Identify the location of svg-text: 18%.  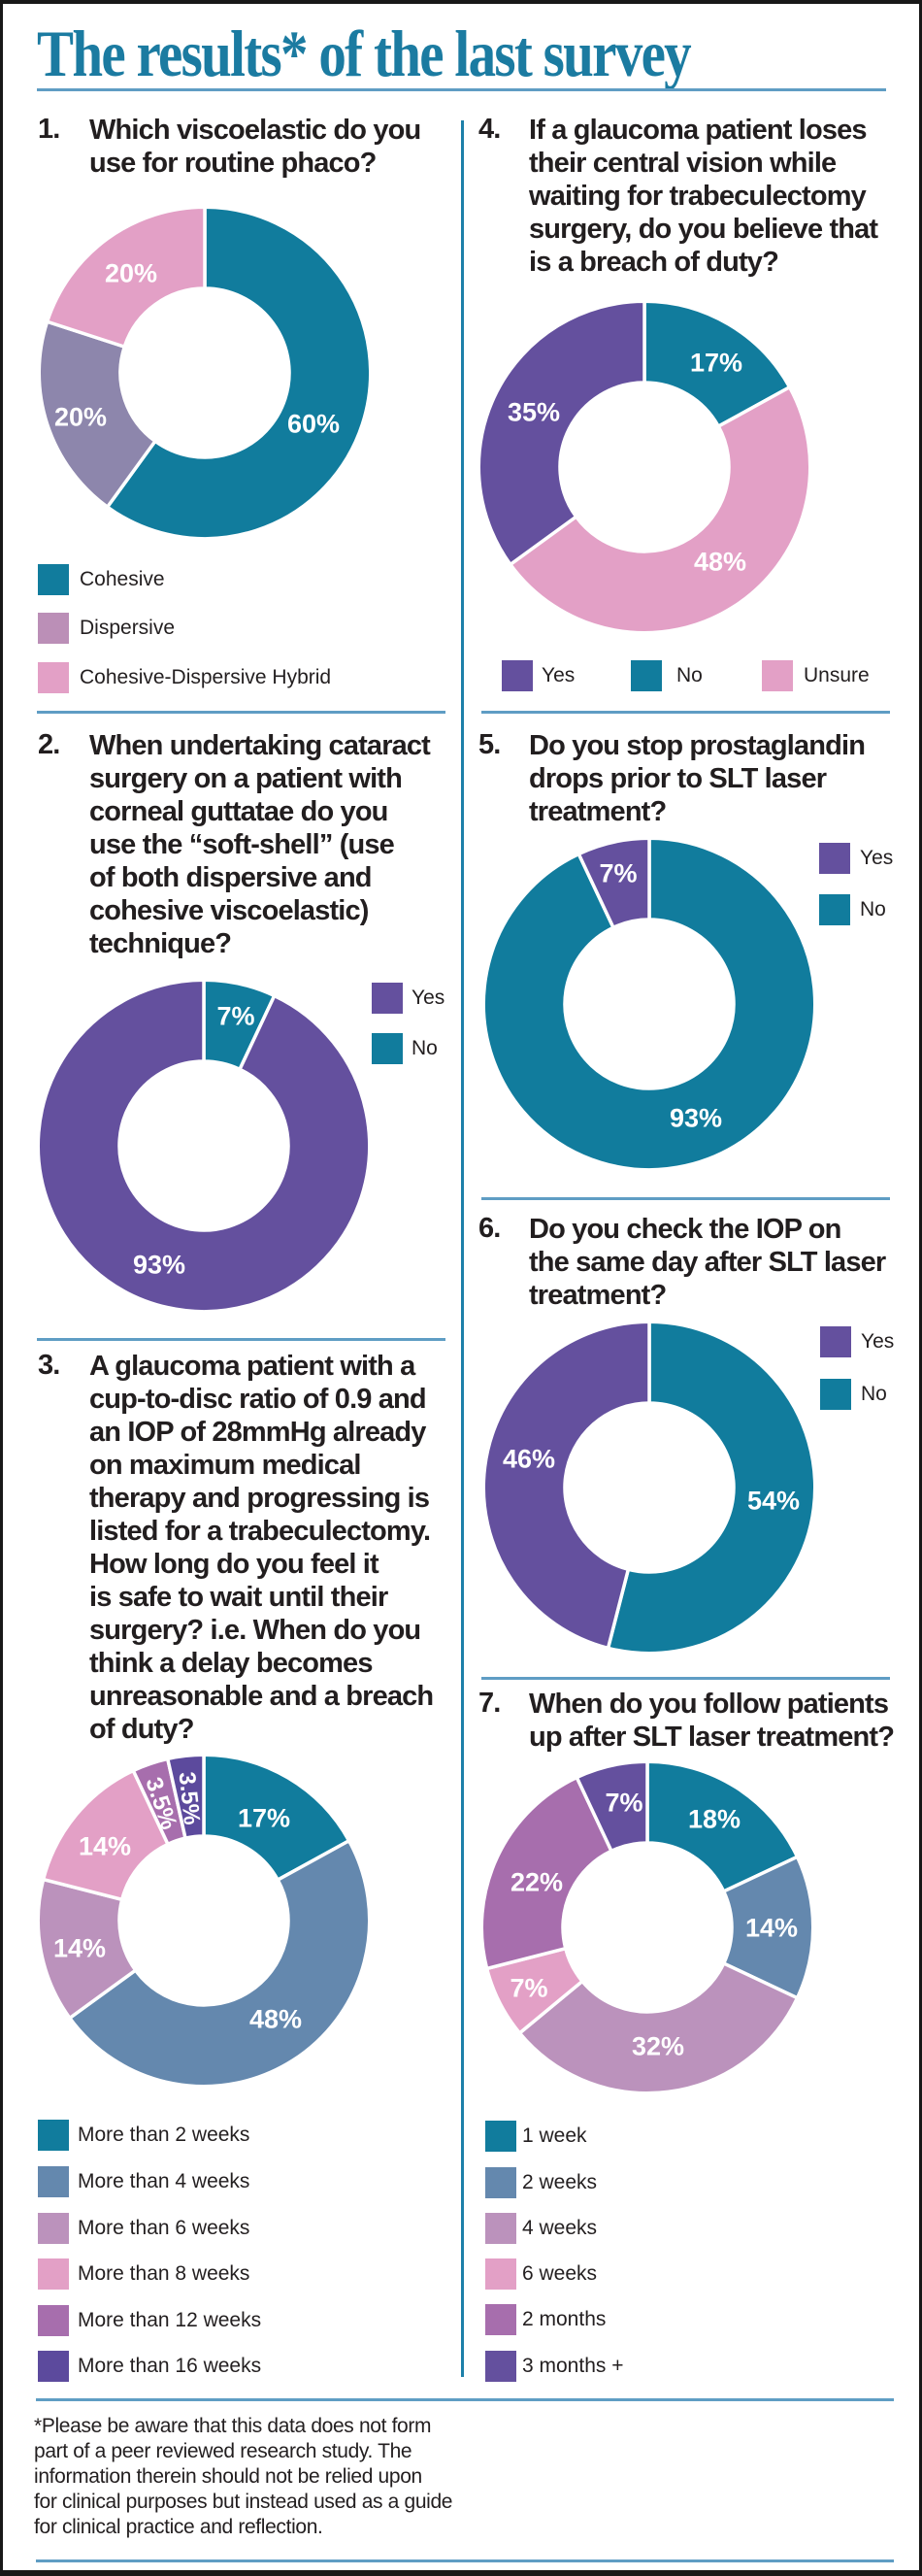
(714, 1820).